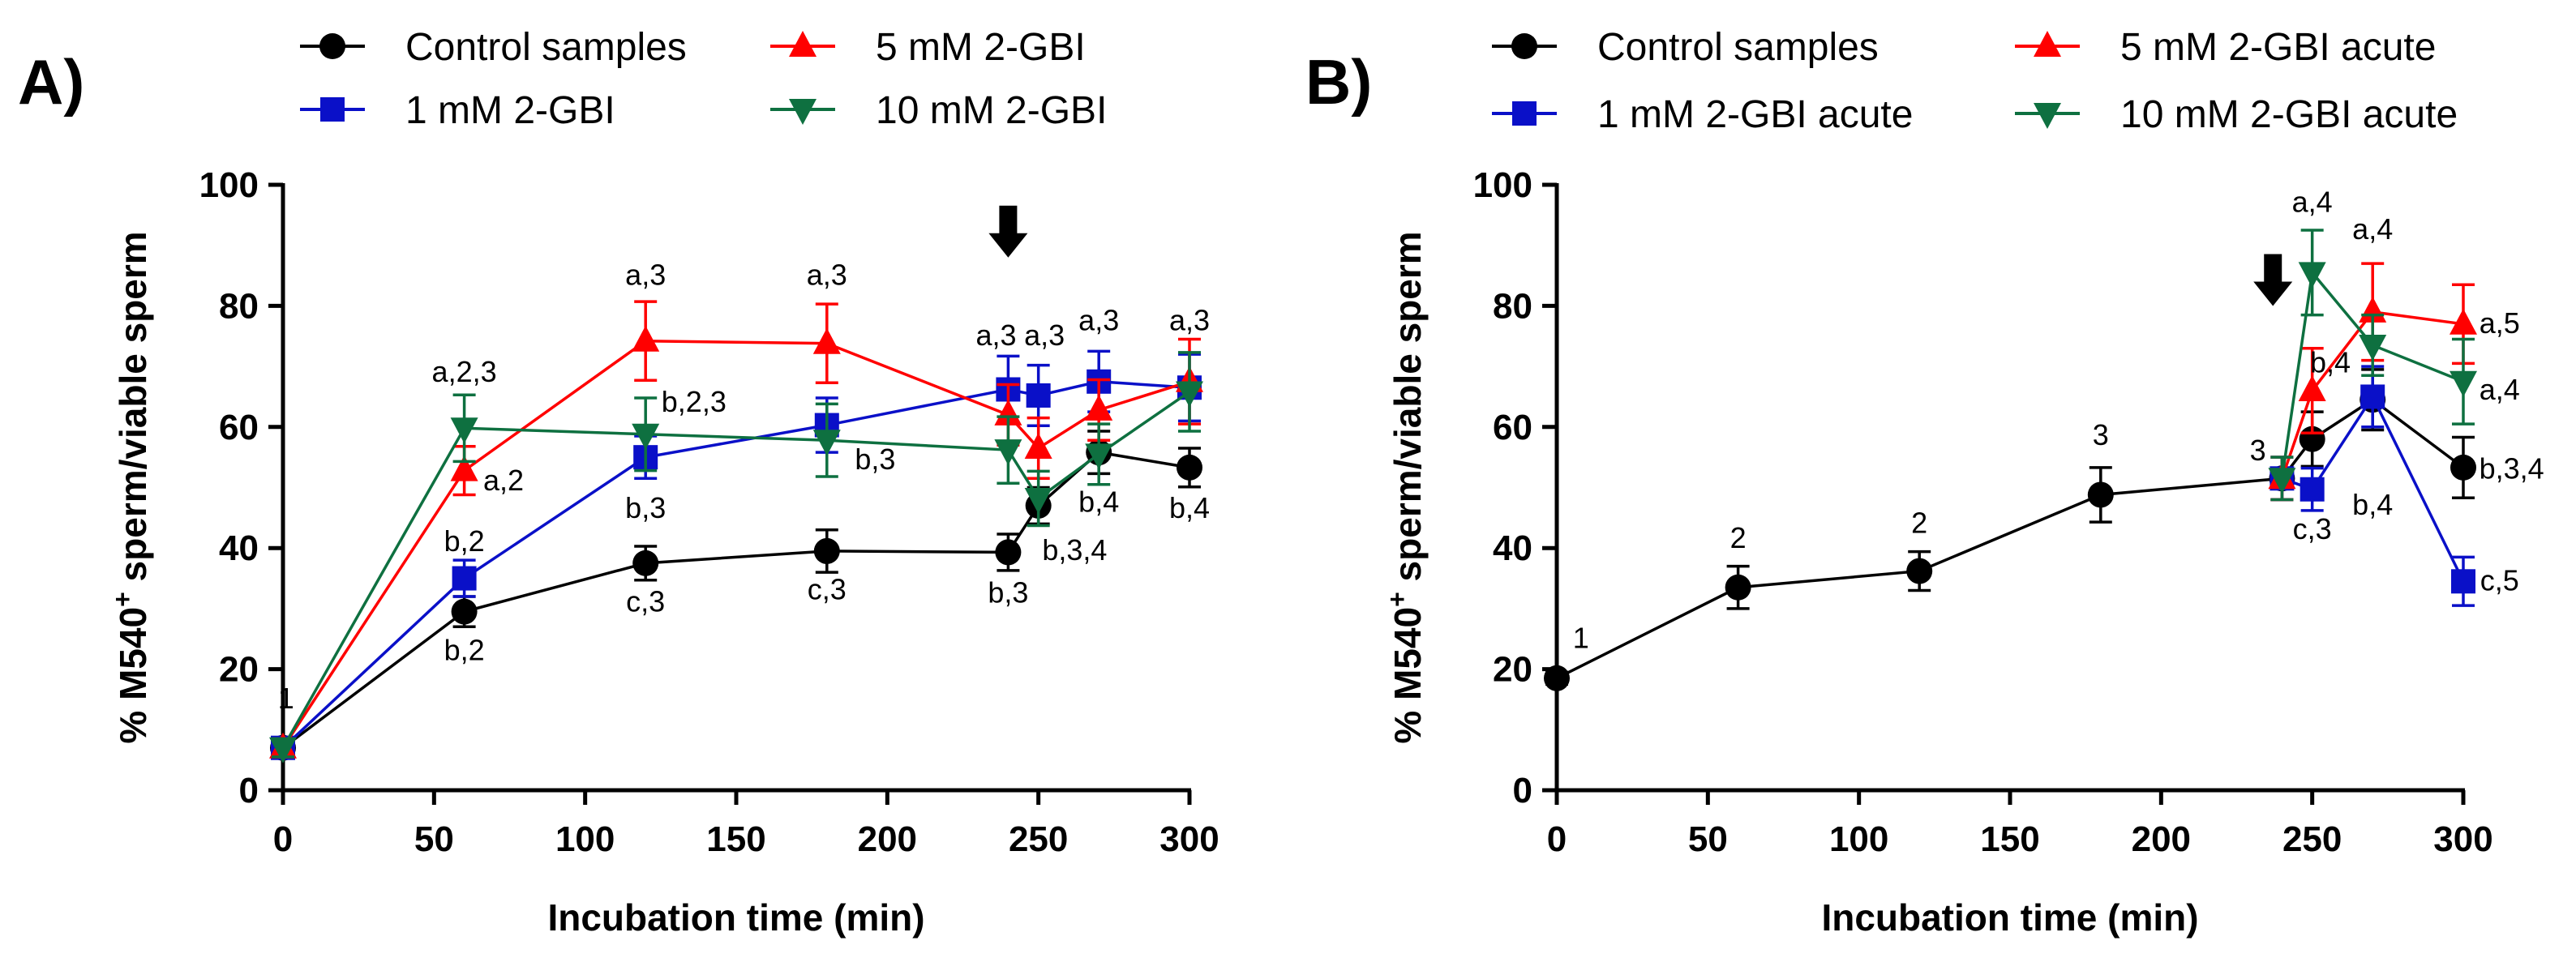 The height and width of the screenshot is (958, 2576). What do you see at coordinates (2101, 434) in the screenshot?
I see `panel-b-annotation: 3` at bounding box center [2101, 434].